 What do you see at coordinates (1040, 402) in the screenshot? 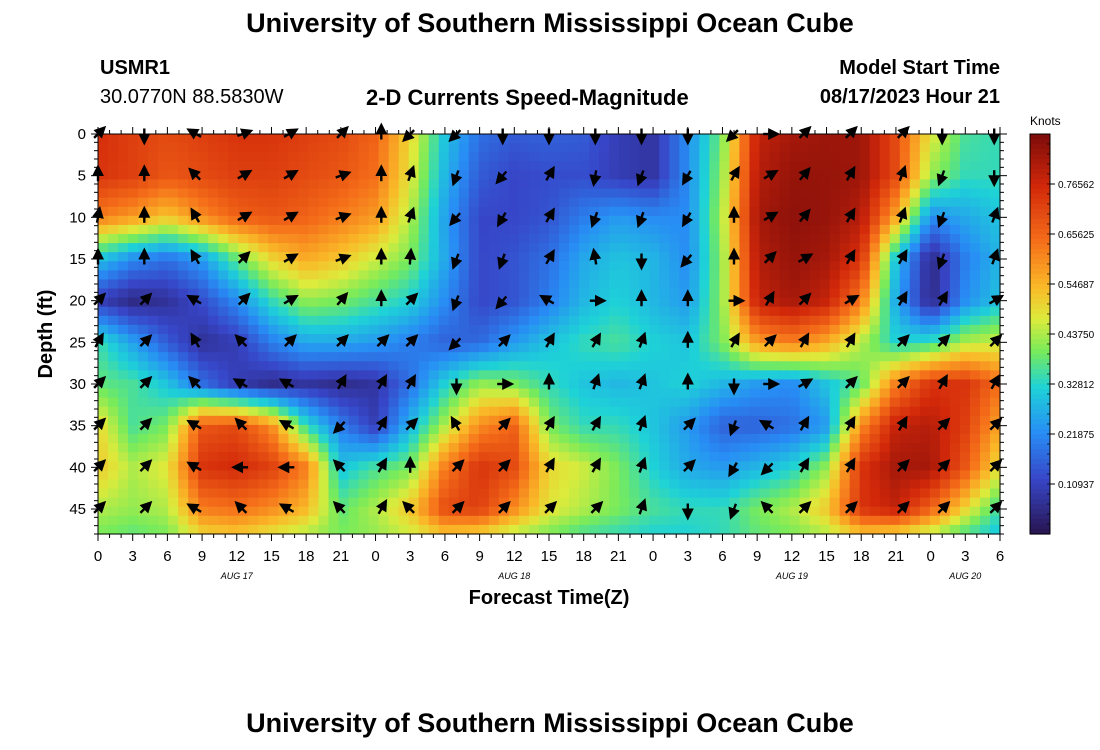
I see `colorbar-cell` at bounding box center [1040, 402].